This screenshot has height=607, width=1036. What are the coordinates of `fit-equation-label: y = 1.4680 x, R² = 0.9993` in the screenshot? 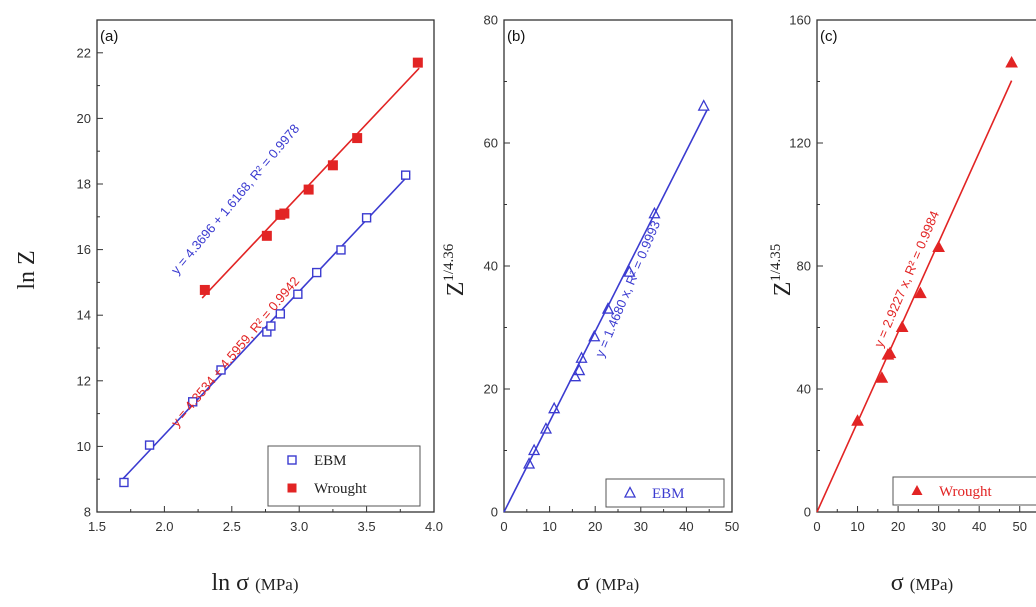 It's located at (627, 288).